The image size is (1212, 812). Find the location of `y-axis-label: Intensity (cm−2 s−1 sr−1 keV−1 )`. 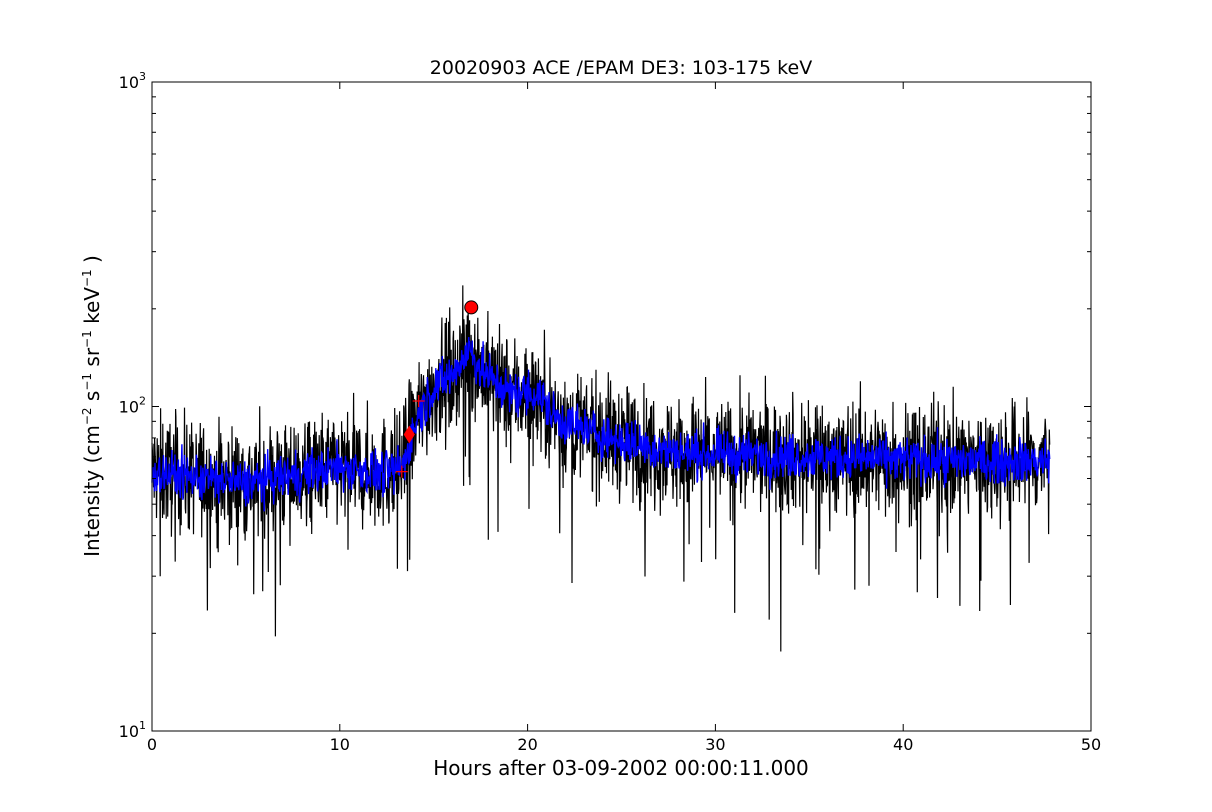

y-axis-label: Intensity (cm−2 s−1 sr−1 keV−1 ) is located at coordinates (92, 406).